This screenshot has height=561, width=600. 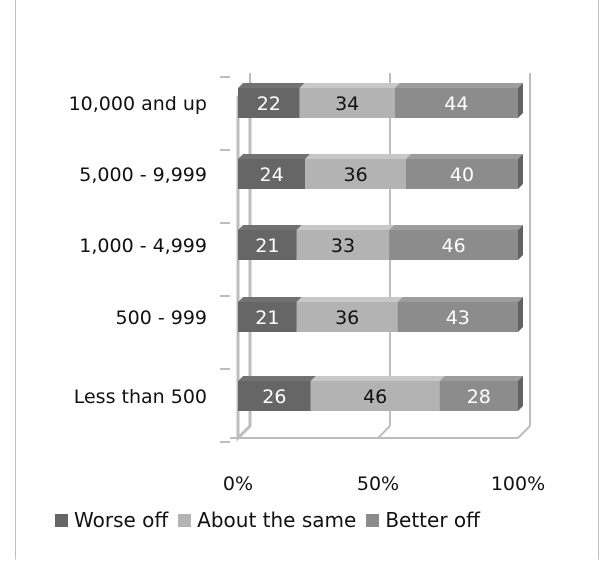 I want to click on x-tick-label: 0%, so click(x=238, y=484).